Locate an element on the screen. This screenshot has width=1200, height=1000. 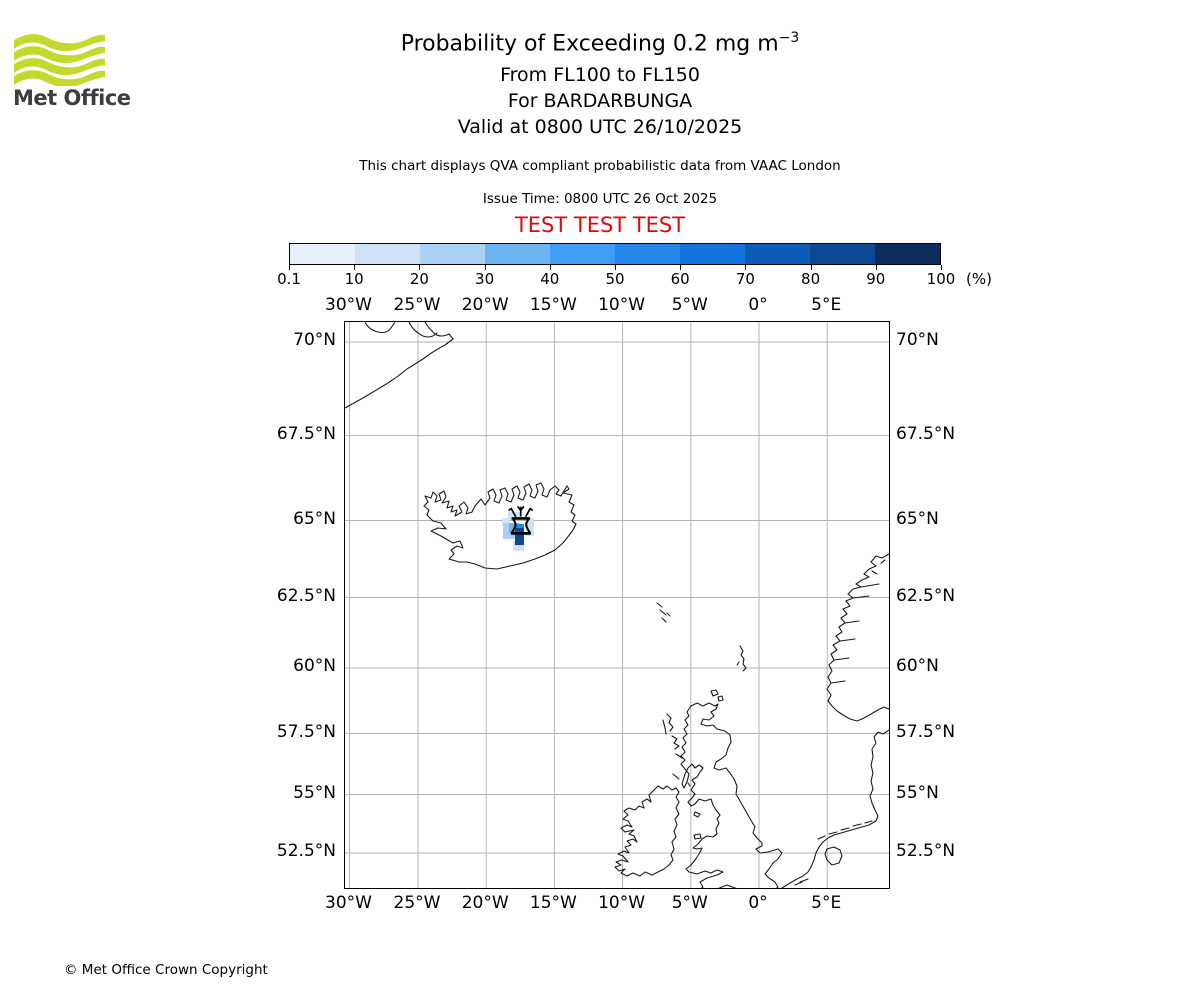
lon-label-top: 5°E is located at coordinates (826, 305).